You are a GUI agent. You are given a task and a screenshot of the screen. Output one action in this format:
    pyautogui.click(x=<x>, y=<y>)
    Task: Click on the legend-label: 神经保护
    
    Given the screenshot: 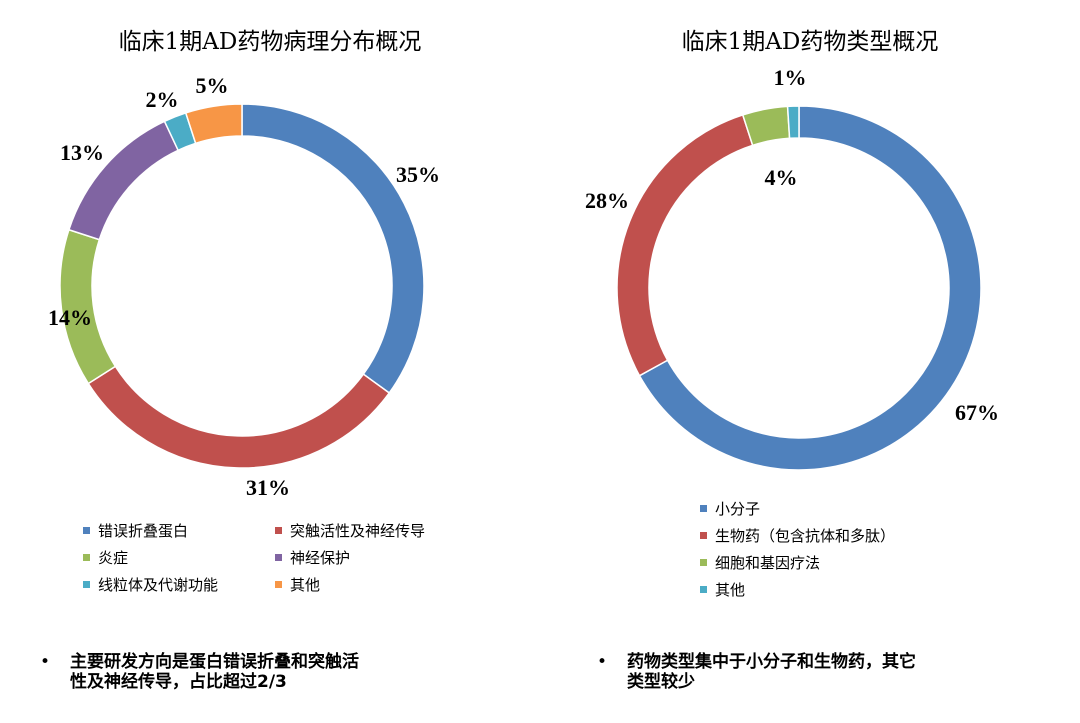 What is the action you would take?
    pyautogui.click(x=320, y=558)
    